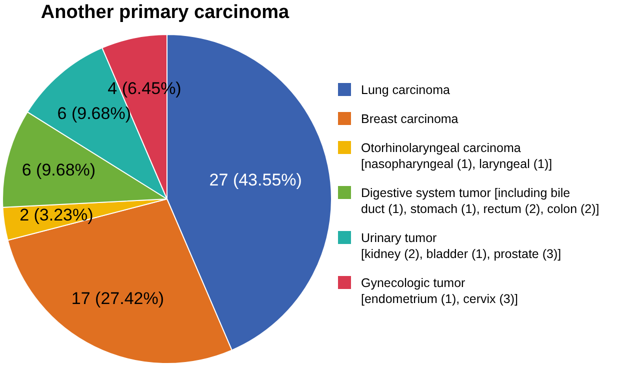 The height and width of the screenshot is (368, 624). What do you see at coordinates (456, 156) in the screenshot?
I see `legend-label: Otorhinolaryngeal carcinoma [nasopharyngeal (1), laryngeal (1)]` at bounding box center [456, 156].